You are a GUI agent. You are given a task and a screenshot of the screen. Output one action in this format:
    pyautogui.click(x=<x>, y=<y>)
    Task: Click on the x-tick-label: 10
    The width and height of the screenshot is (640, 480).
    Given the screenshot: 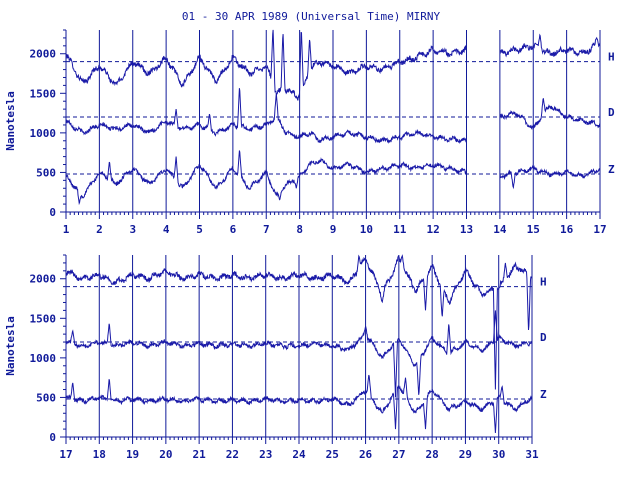 What is the action you would take?
    pyautogui.click(x=366, y=229)
    